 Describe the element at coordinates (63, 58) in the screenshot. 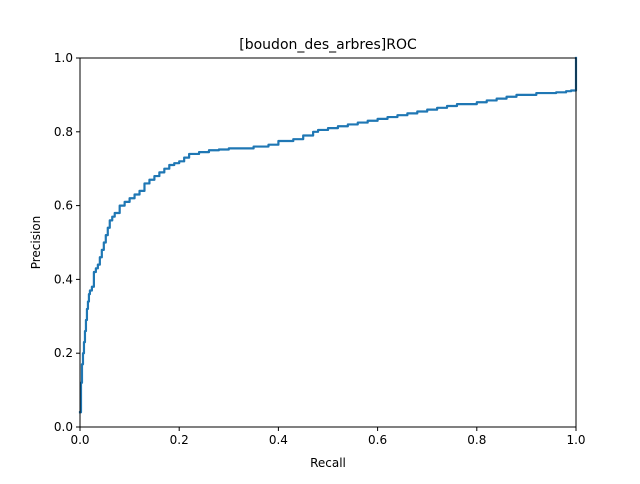

I see `y-tick-label: 1.0` at that location.